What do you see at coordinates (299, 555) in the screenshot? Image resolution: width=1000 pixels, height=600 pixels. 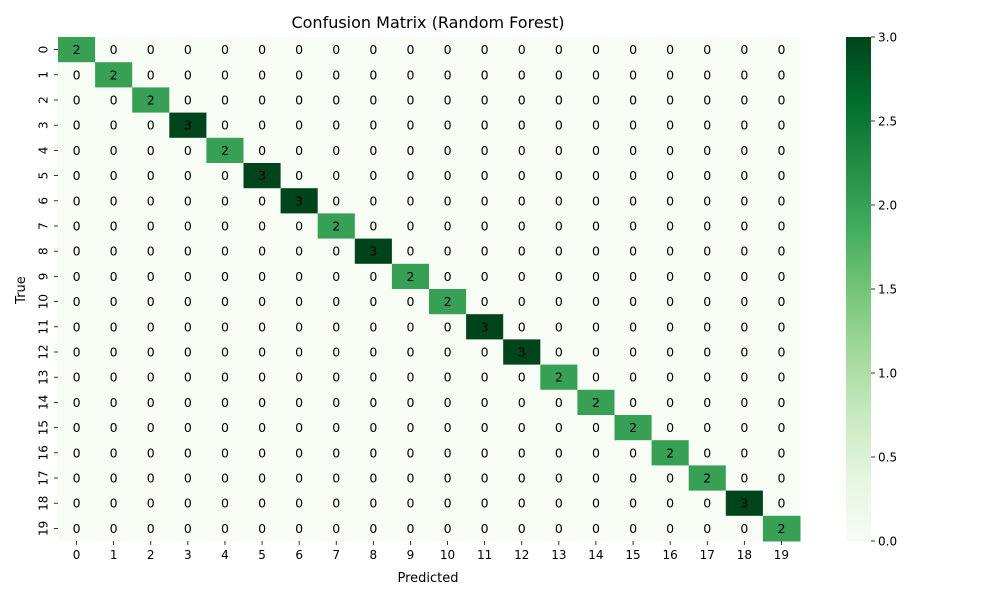 I see `x-tick-label: 6` at bounding box center [299, 555].